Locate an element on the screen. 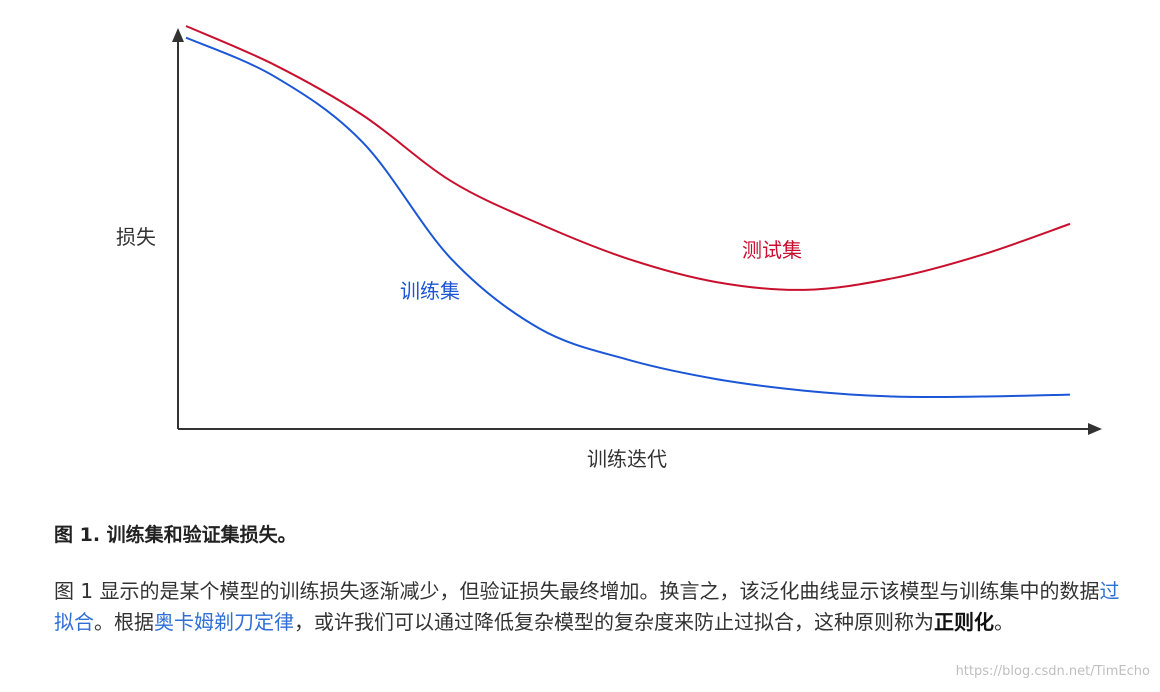 This screenshot has height=692, width=1160. occams-razor-link: 奥卡姆剃刀定律 is located at coordinates (224, 622).